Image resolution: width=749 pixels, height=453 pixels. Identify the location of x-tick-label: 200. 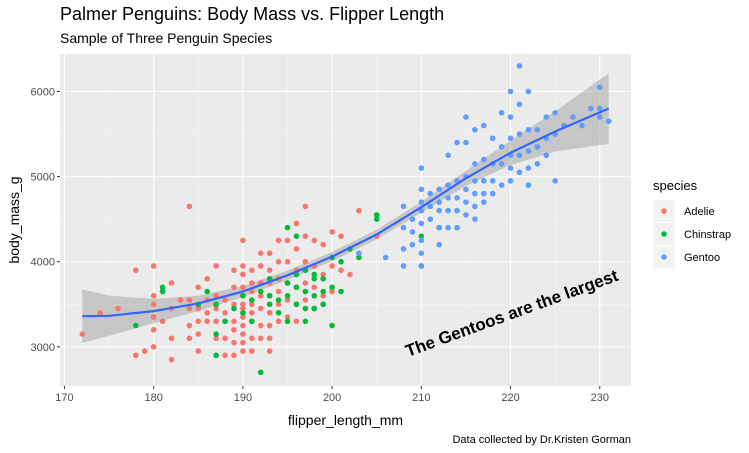
(332, 398).